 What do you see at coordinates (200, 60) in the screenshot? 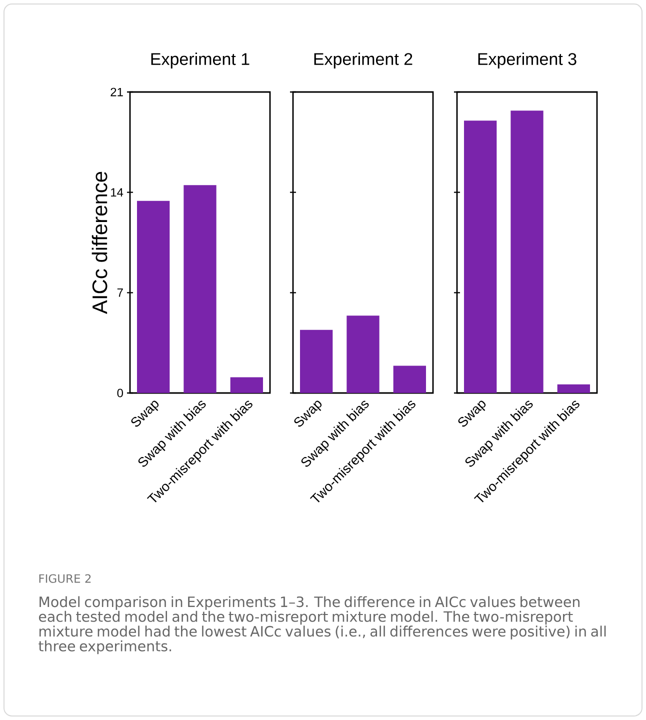
I see `chart-title: Experiment 1` at bounding box center [200, 60].